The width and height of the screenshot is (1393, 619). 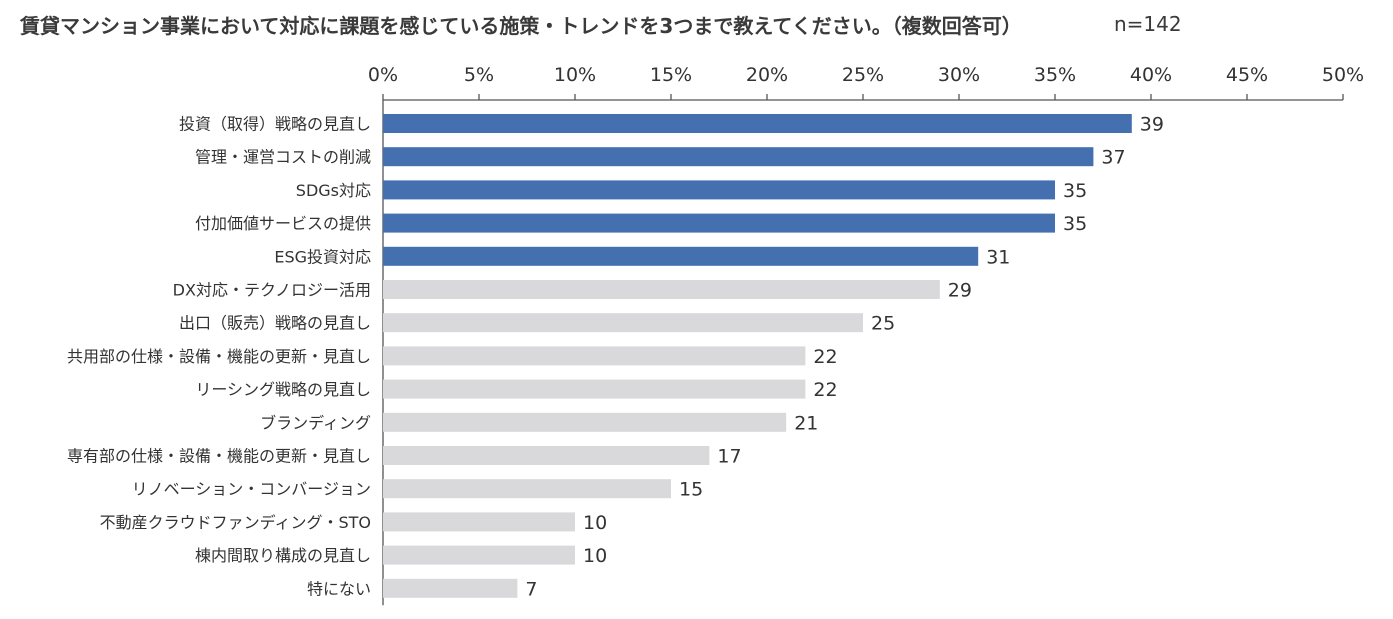 What do you see at coordinates (219, 356) in the screenshot?
I see `category-label: 共用部の仕様・設備・機能の更新・見直し` at bounding box center [219, 356].